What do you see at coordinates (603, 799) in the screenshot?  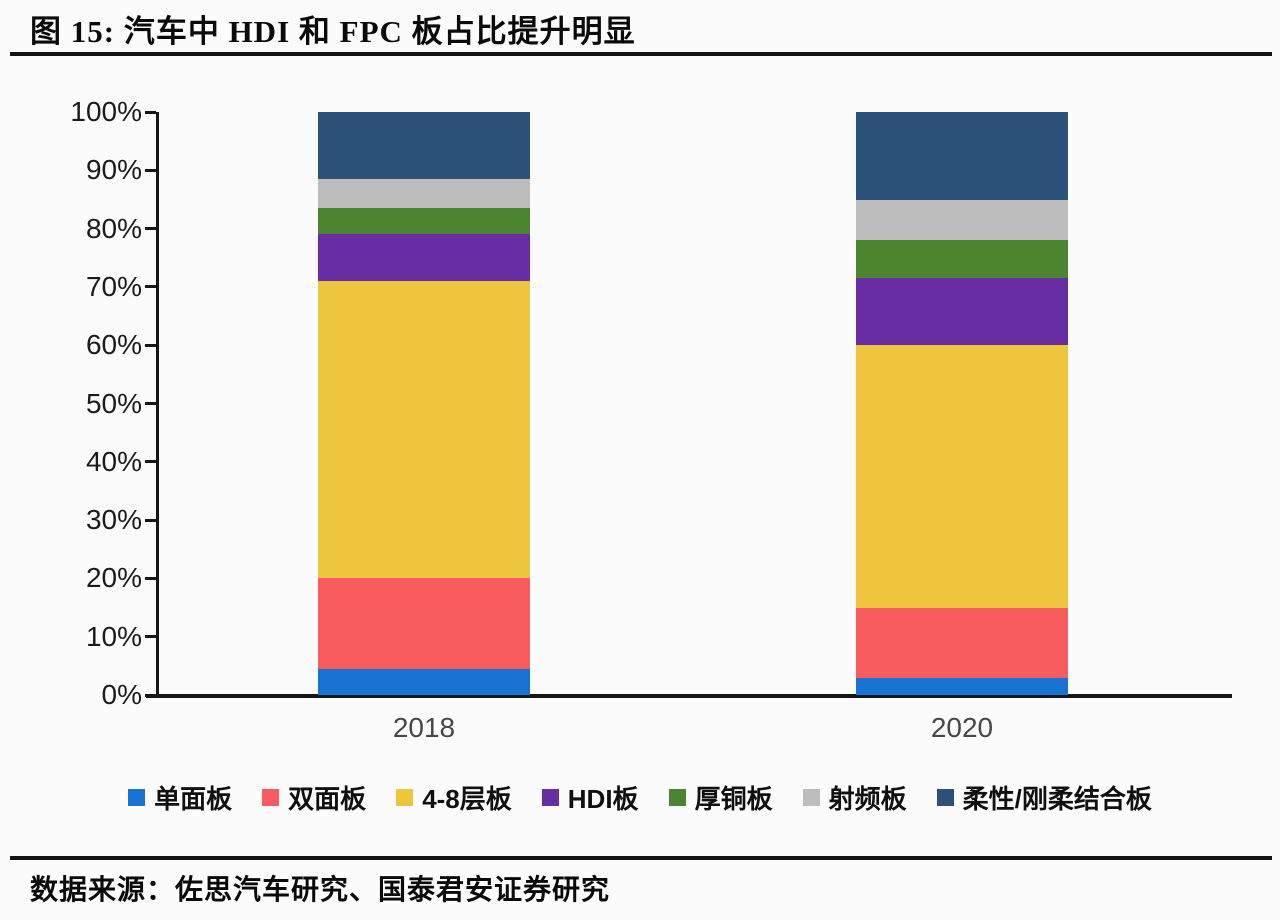 I see `legend-label: HDI板` at bounding box center [603, 799].